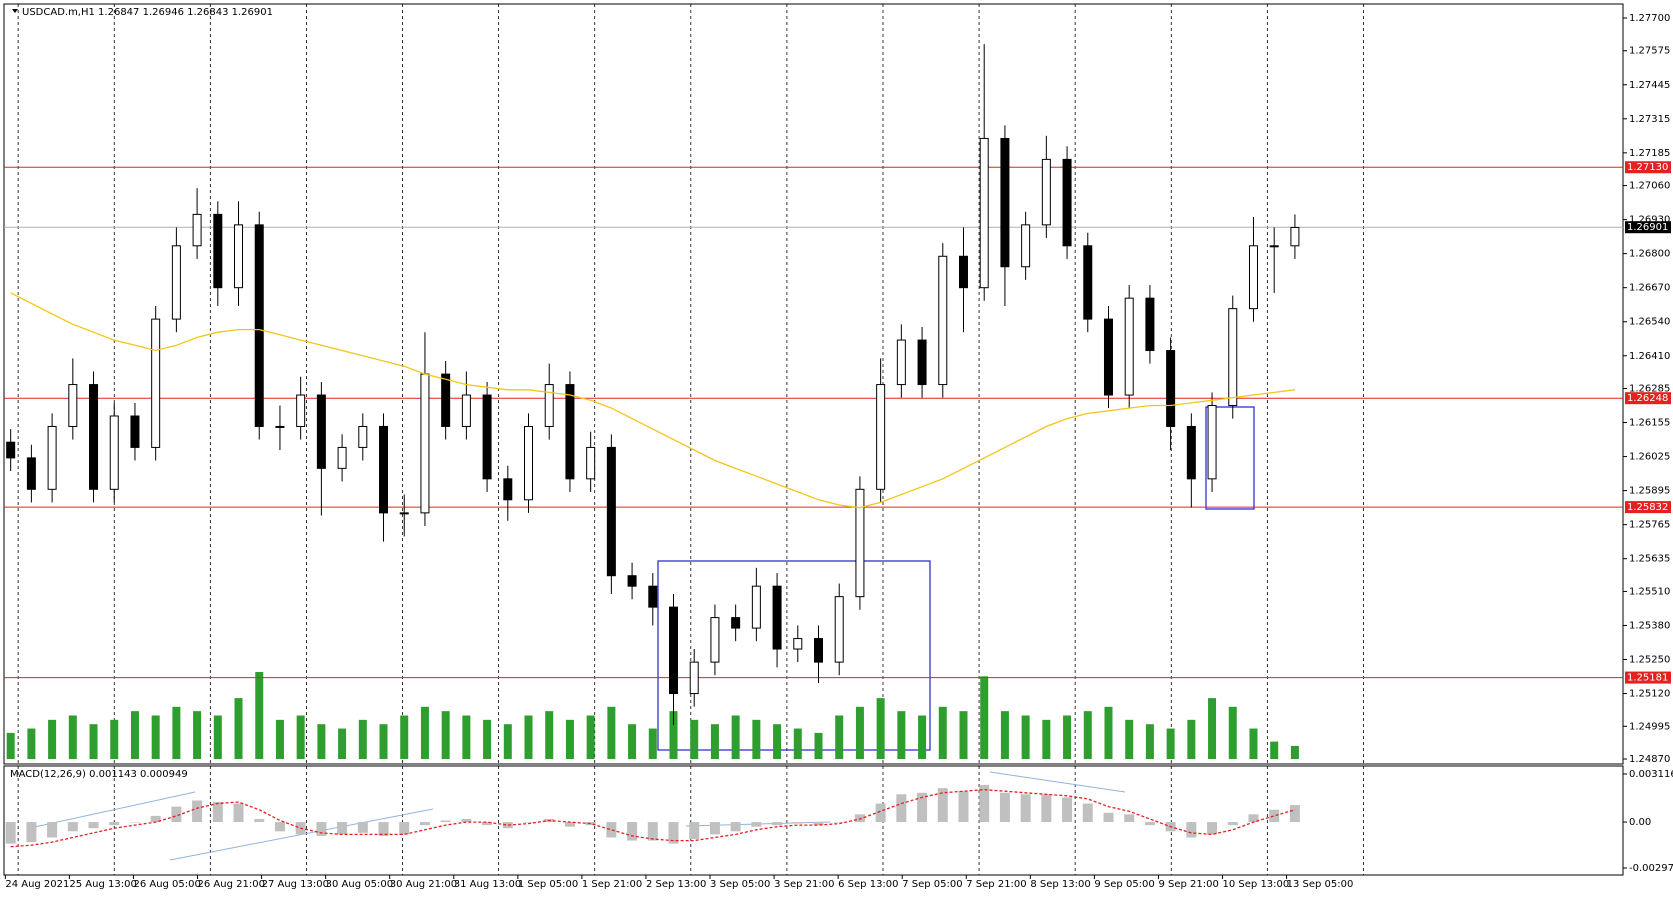  Describe the element at coordinates (1649, 423) in the screenshot. I see `y-tick-label: 1.26155` at that location.